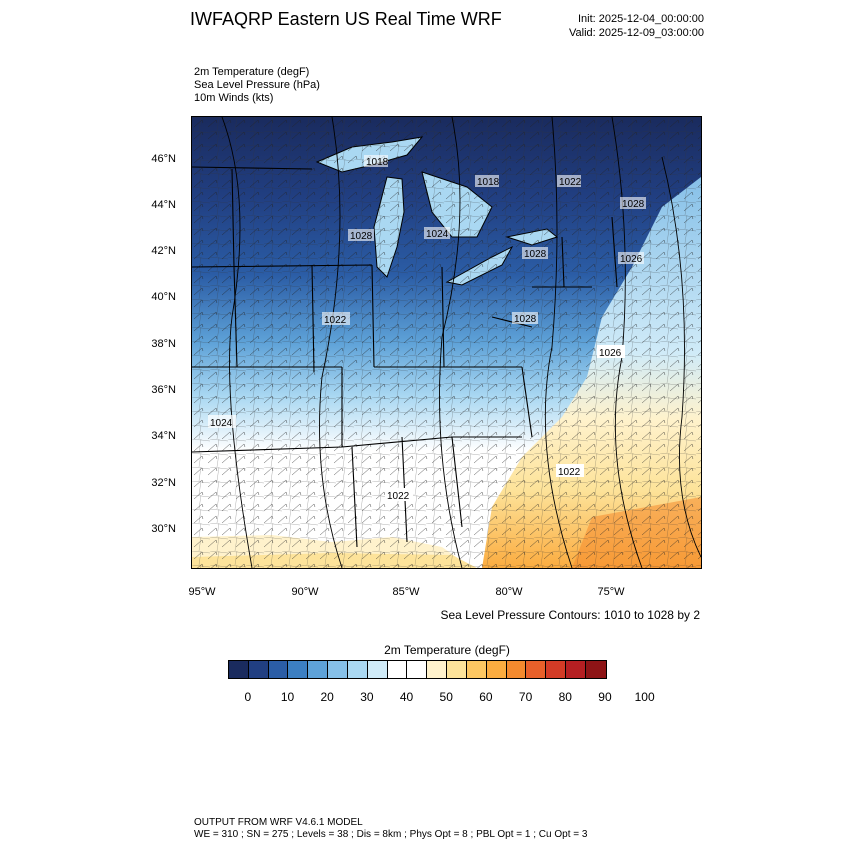 The height and width of the screenshot is (850, 850). What do you see at coordinates (287, 697) in the screenshot?
I see `colorbar-tick-label: 10` at bounding box center [287, 697].